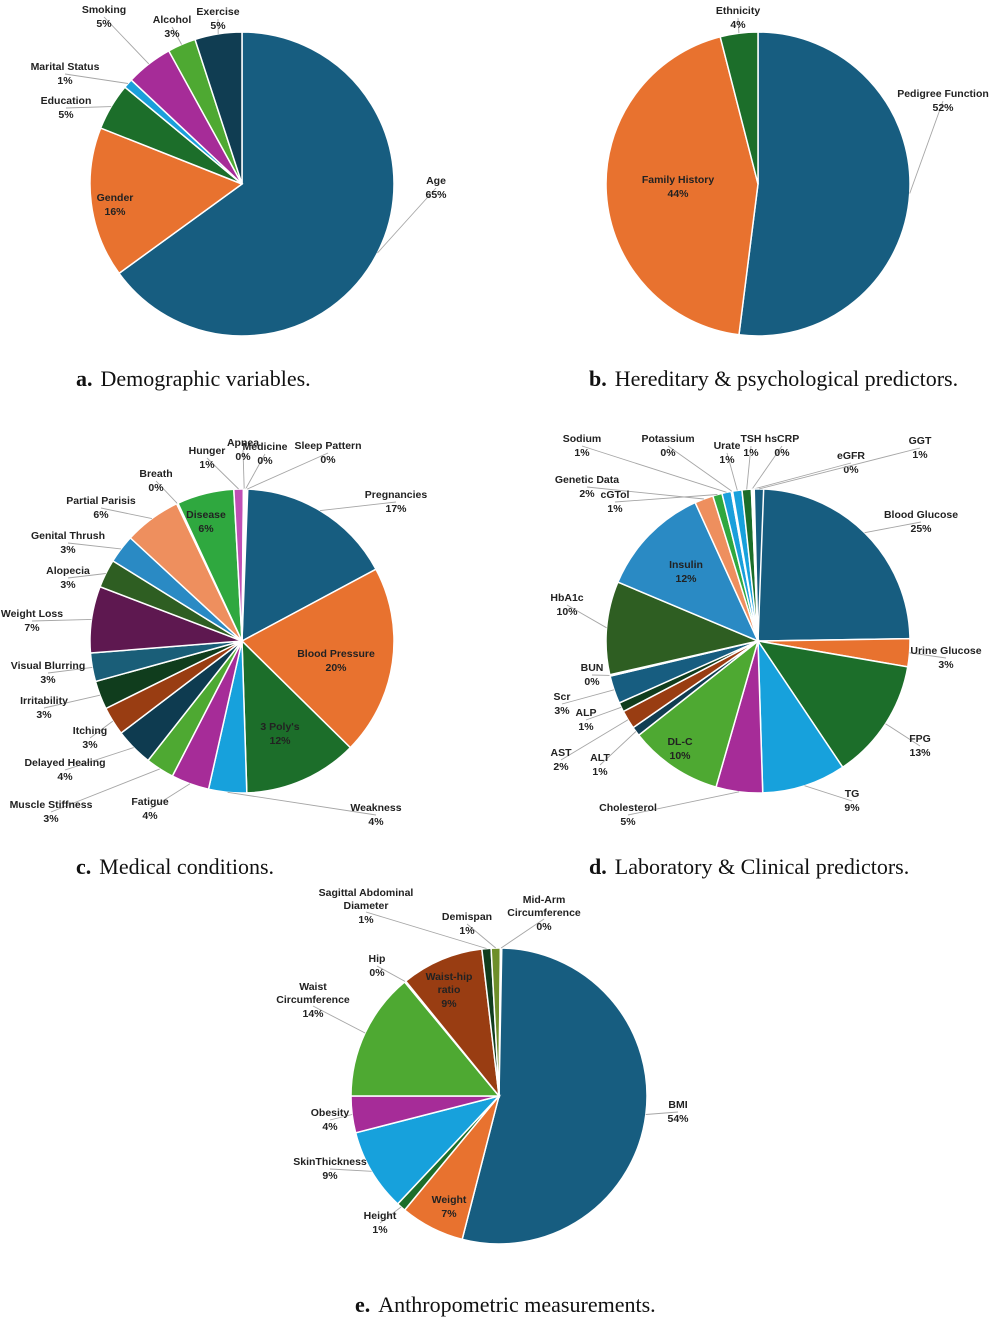  What do you see at coordinates (126, 40) in the screenshot?
I see `leader-line-smoking` at bounding box center [126, 40].